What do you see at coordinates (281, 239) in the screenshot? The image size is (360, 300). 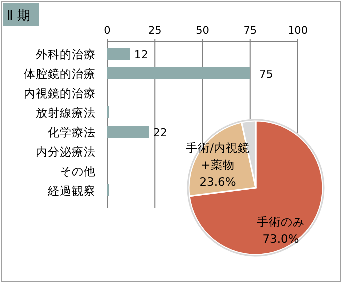 I see `data-label: 73.0%` at bounding box center [281, 239].